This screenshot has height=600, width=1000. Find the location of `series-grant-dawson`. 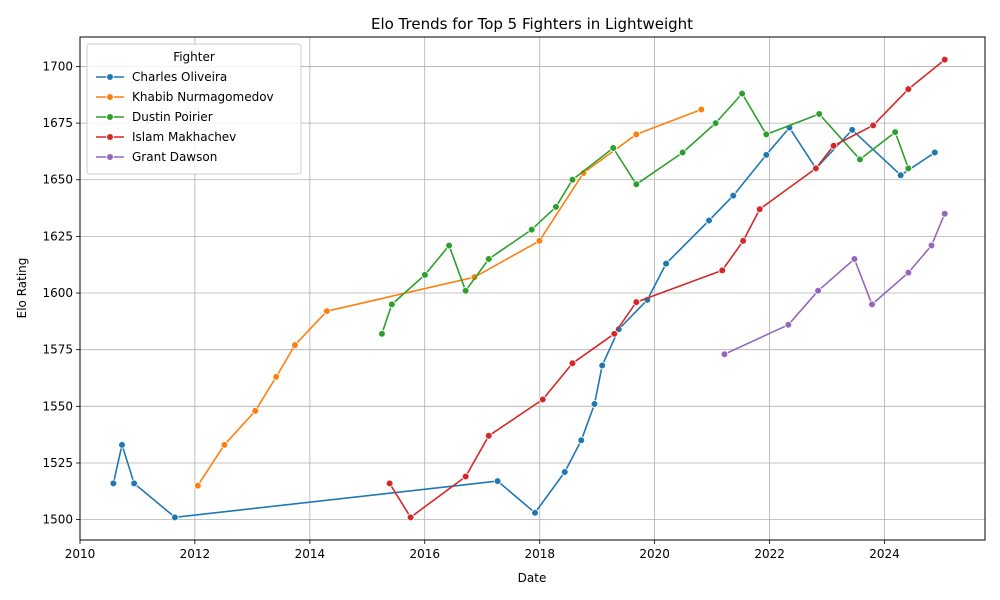

series-grant-dawson is located at coordinates (834, 284).